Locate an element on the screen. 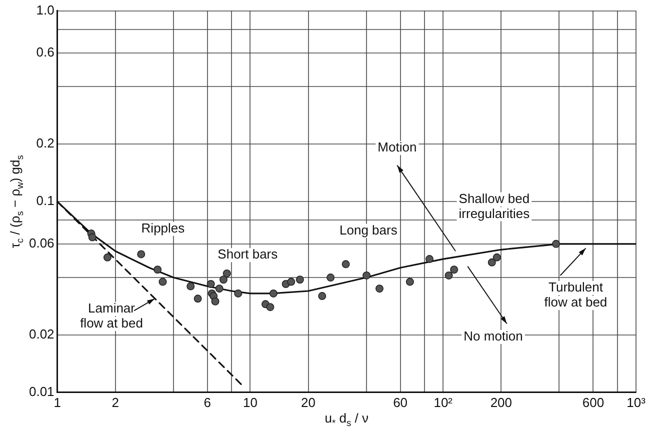 This screenshot has width=652, height=432. x-tick-label: 1 is located at coordinates (57, 402).